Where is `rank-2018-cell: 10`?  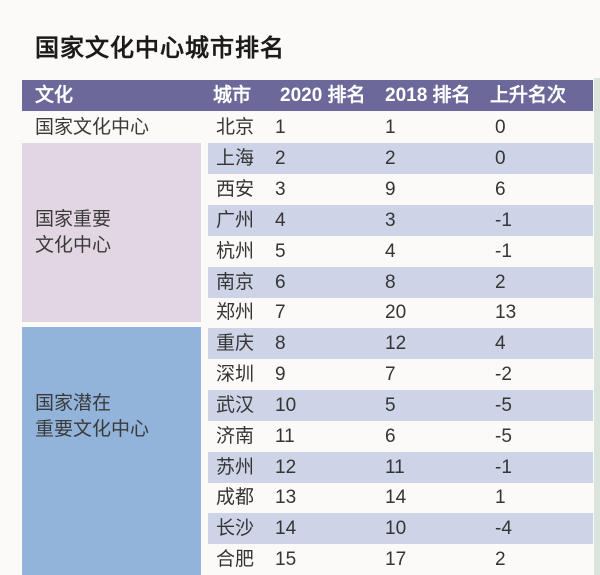
rank-2018-cell: 10 is located at coordinates (396, 528).